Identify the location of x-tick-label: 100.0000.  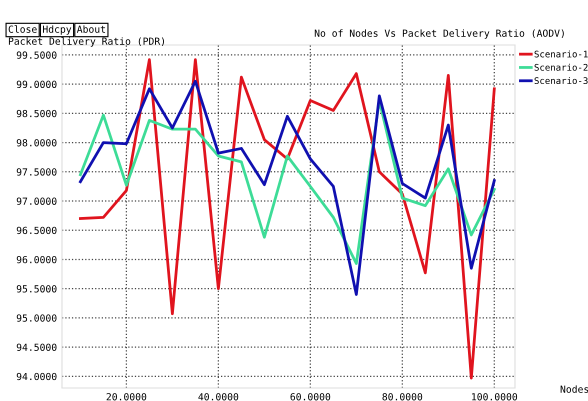
(495, 396).